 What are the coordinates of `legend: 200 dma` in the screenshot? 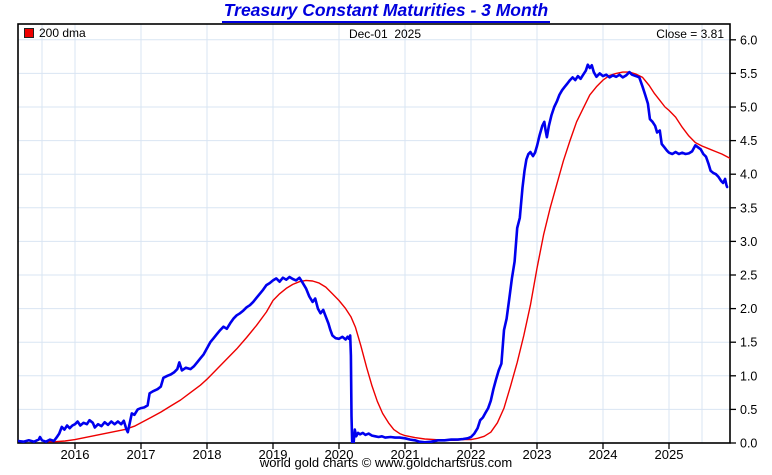 It's located at (55, 33).